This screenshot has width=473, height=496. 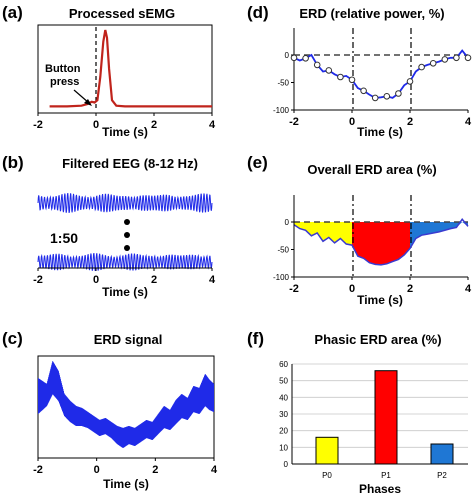 What do you see at coordinates (283, 397) in the screenshot?
I see `y-tick-label: 40` at bounding box center [283, 397].